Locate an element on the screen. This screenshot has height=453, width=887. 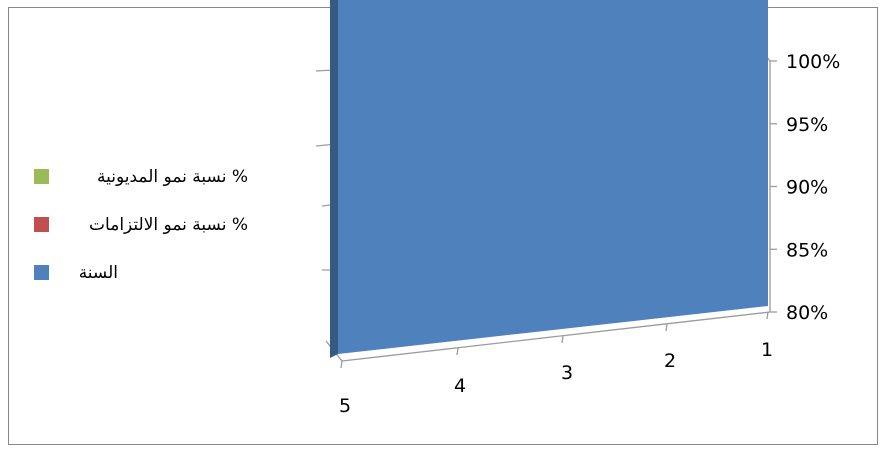
x-axis-line is located at coordinates (556, 336).